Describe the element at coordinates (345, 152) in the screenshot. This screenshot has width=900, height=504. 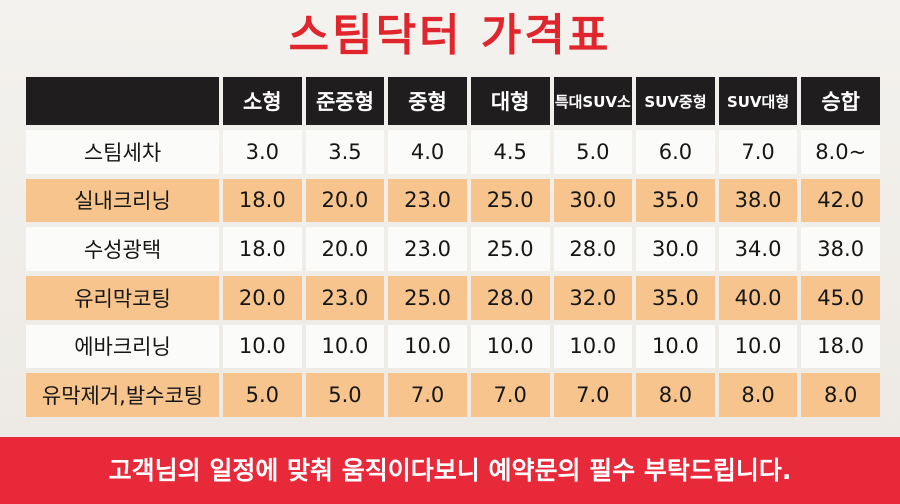
I see `price-cell: 3.5` at that location.